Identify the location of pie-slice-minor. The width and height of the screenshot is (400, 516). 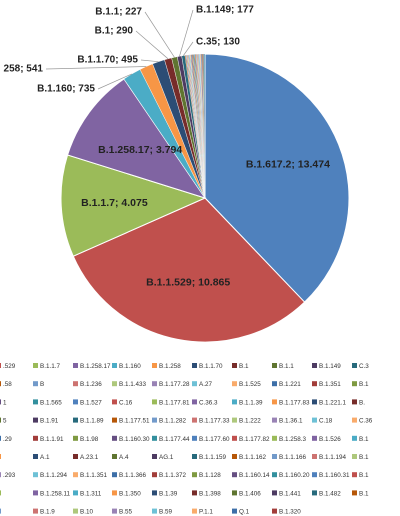
(205, 126).